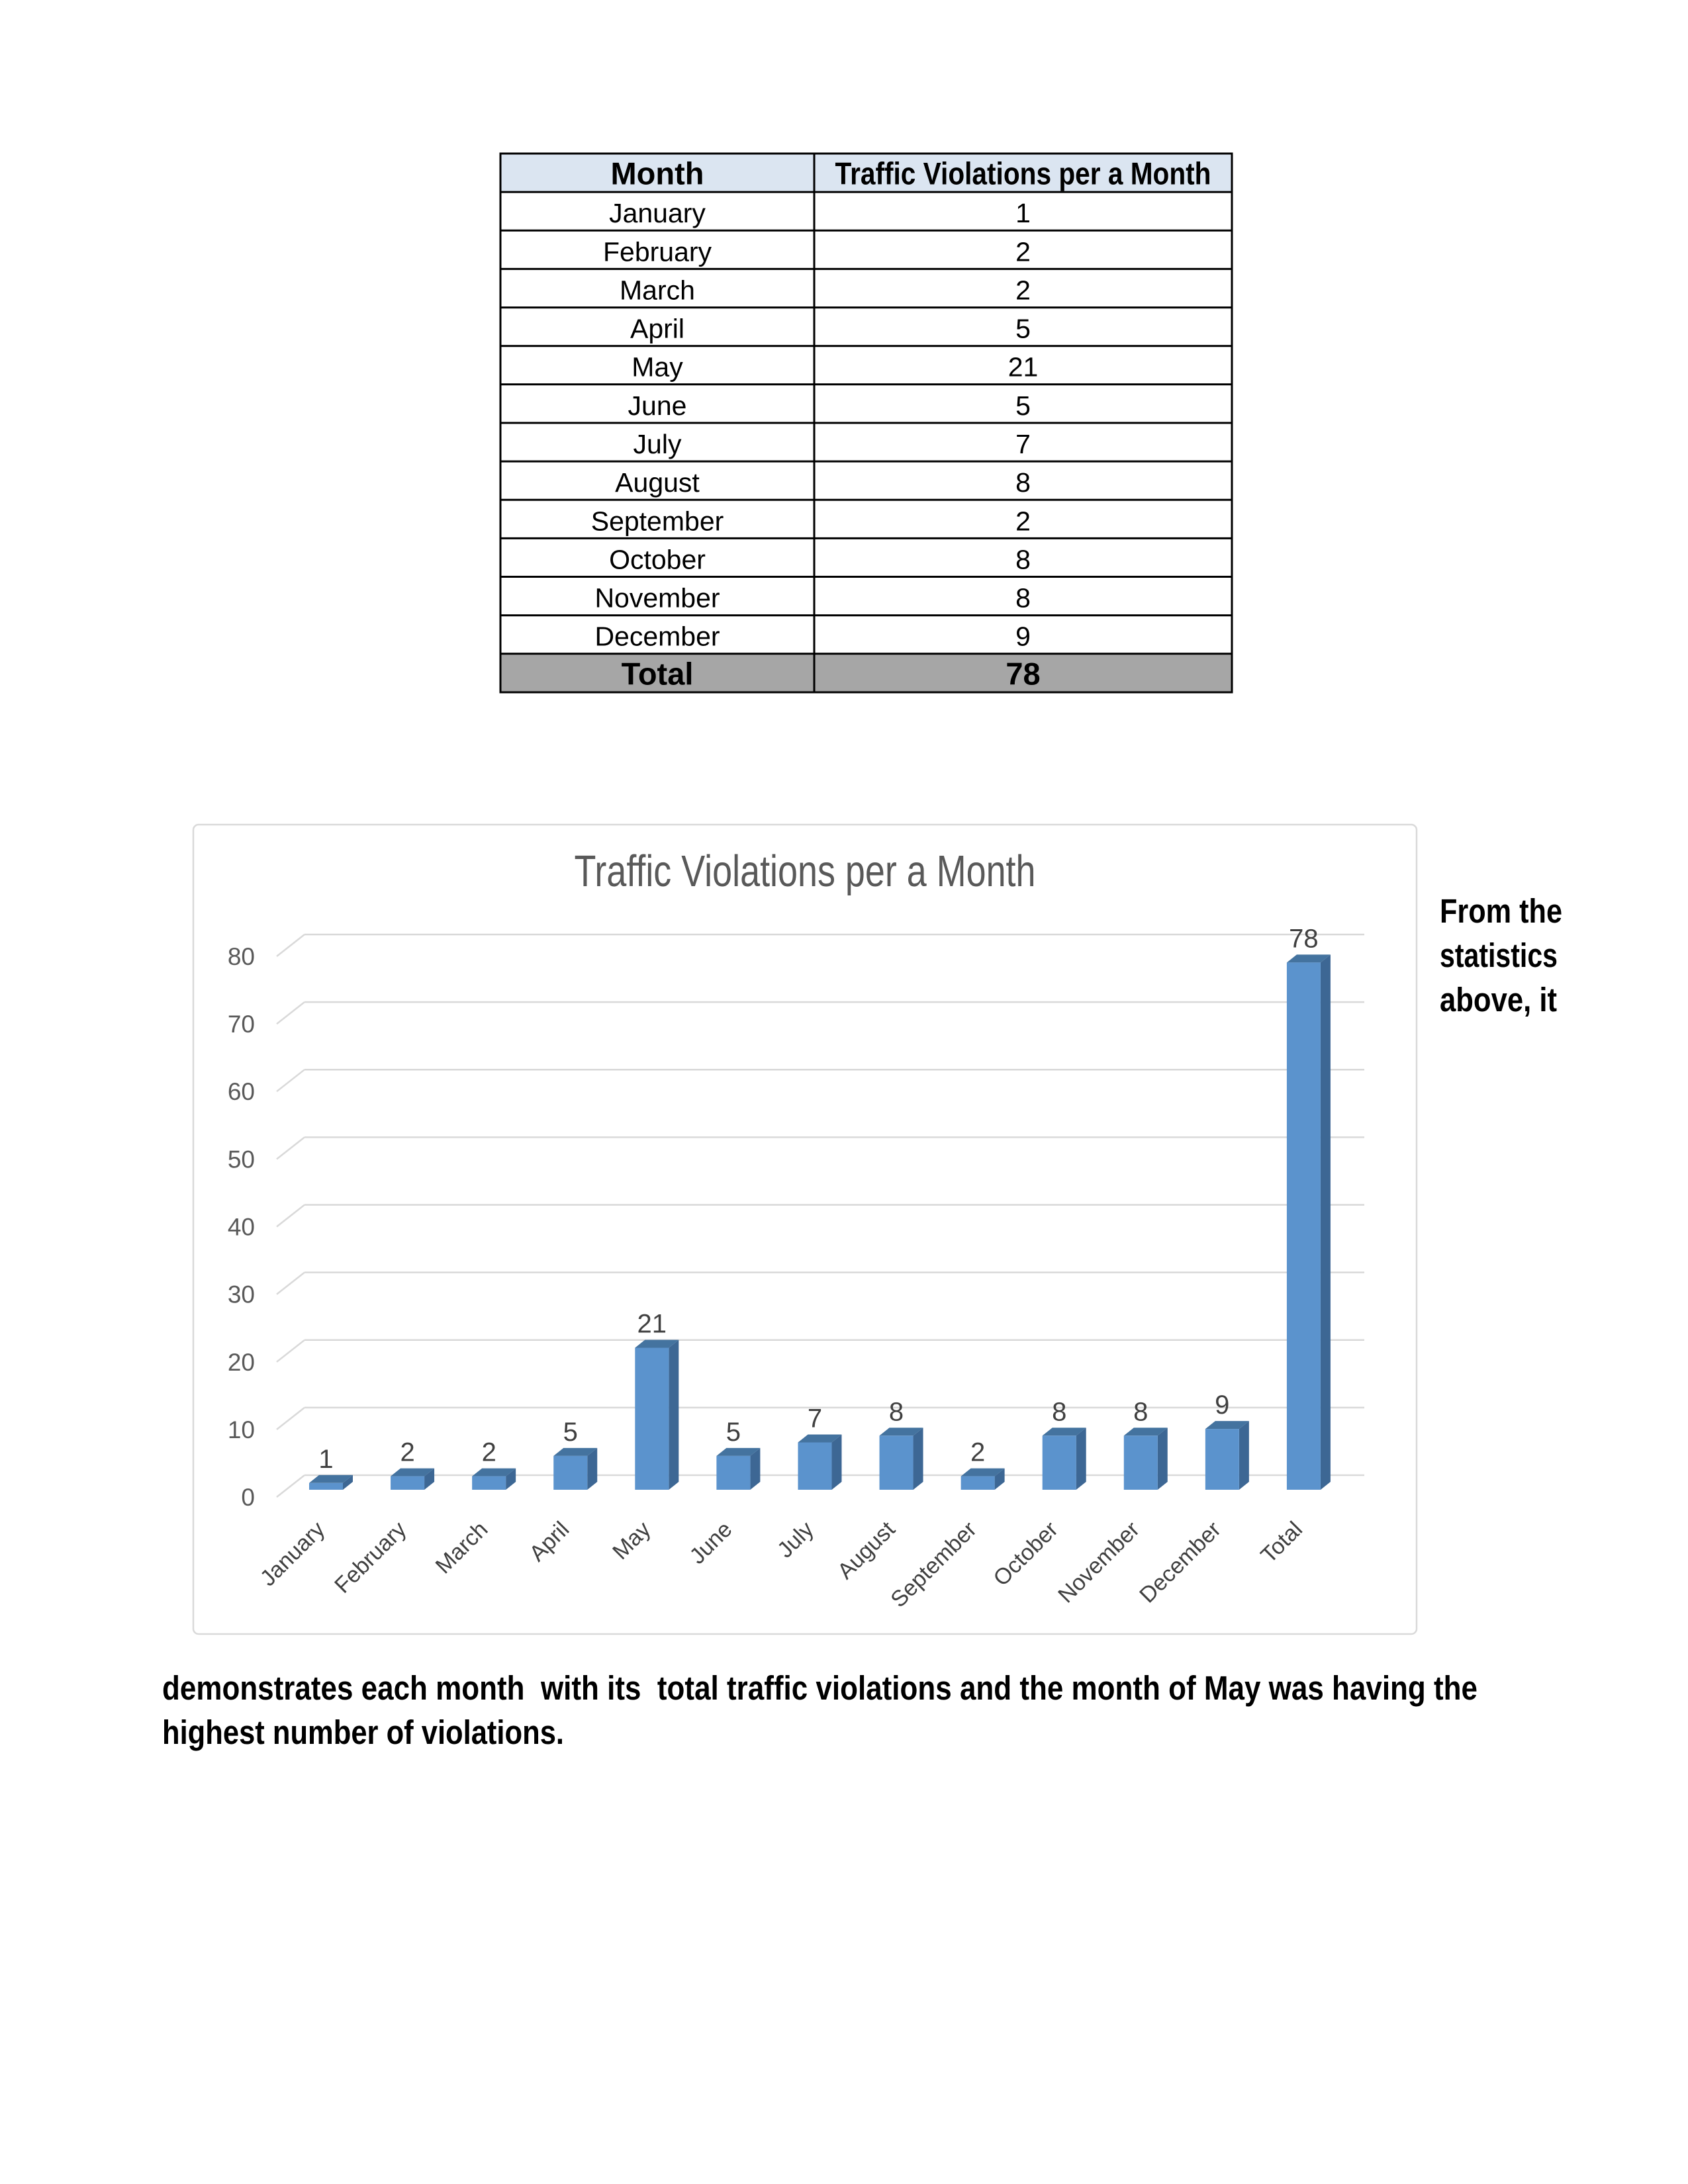 The image size is (1688, 2184). Describe the element at coordinates (241, 957) in the screenshot. I see `svg-text: 80` at that location.